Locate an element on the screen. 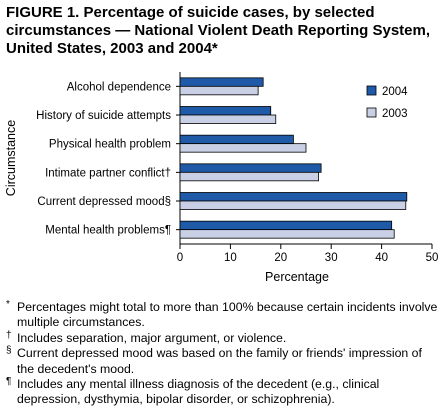 The image size is (447, 412). x-tick-label-5: 50 is located at coordinates (432, 258).